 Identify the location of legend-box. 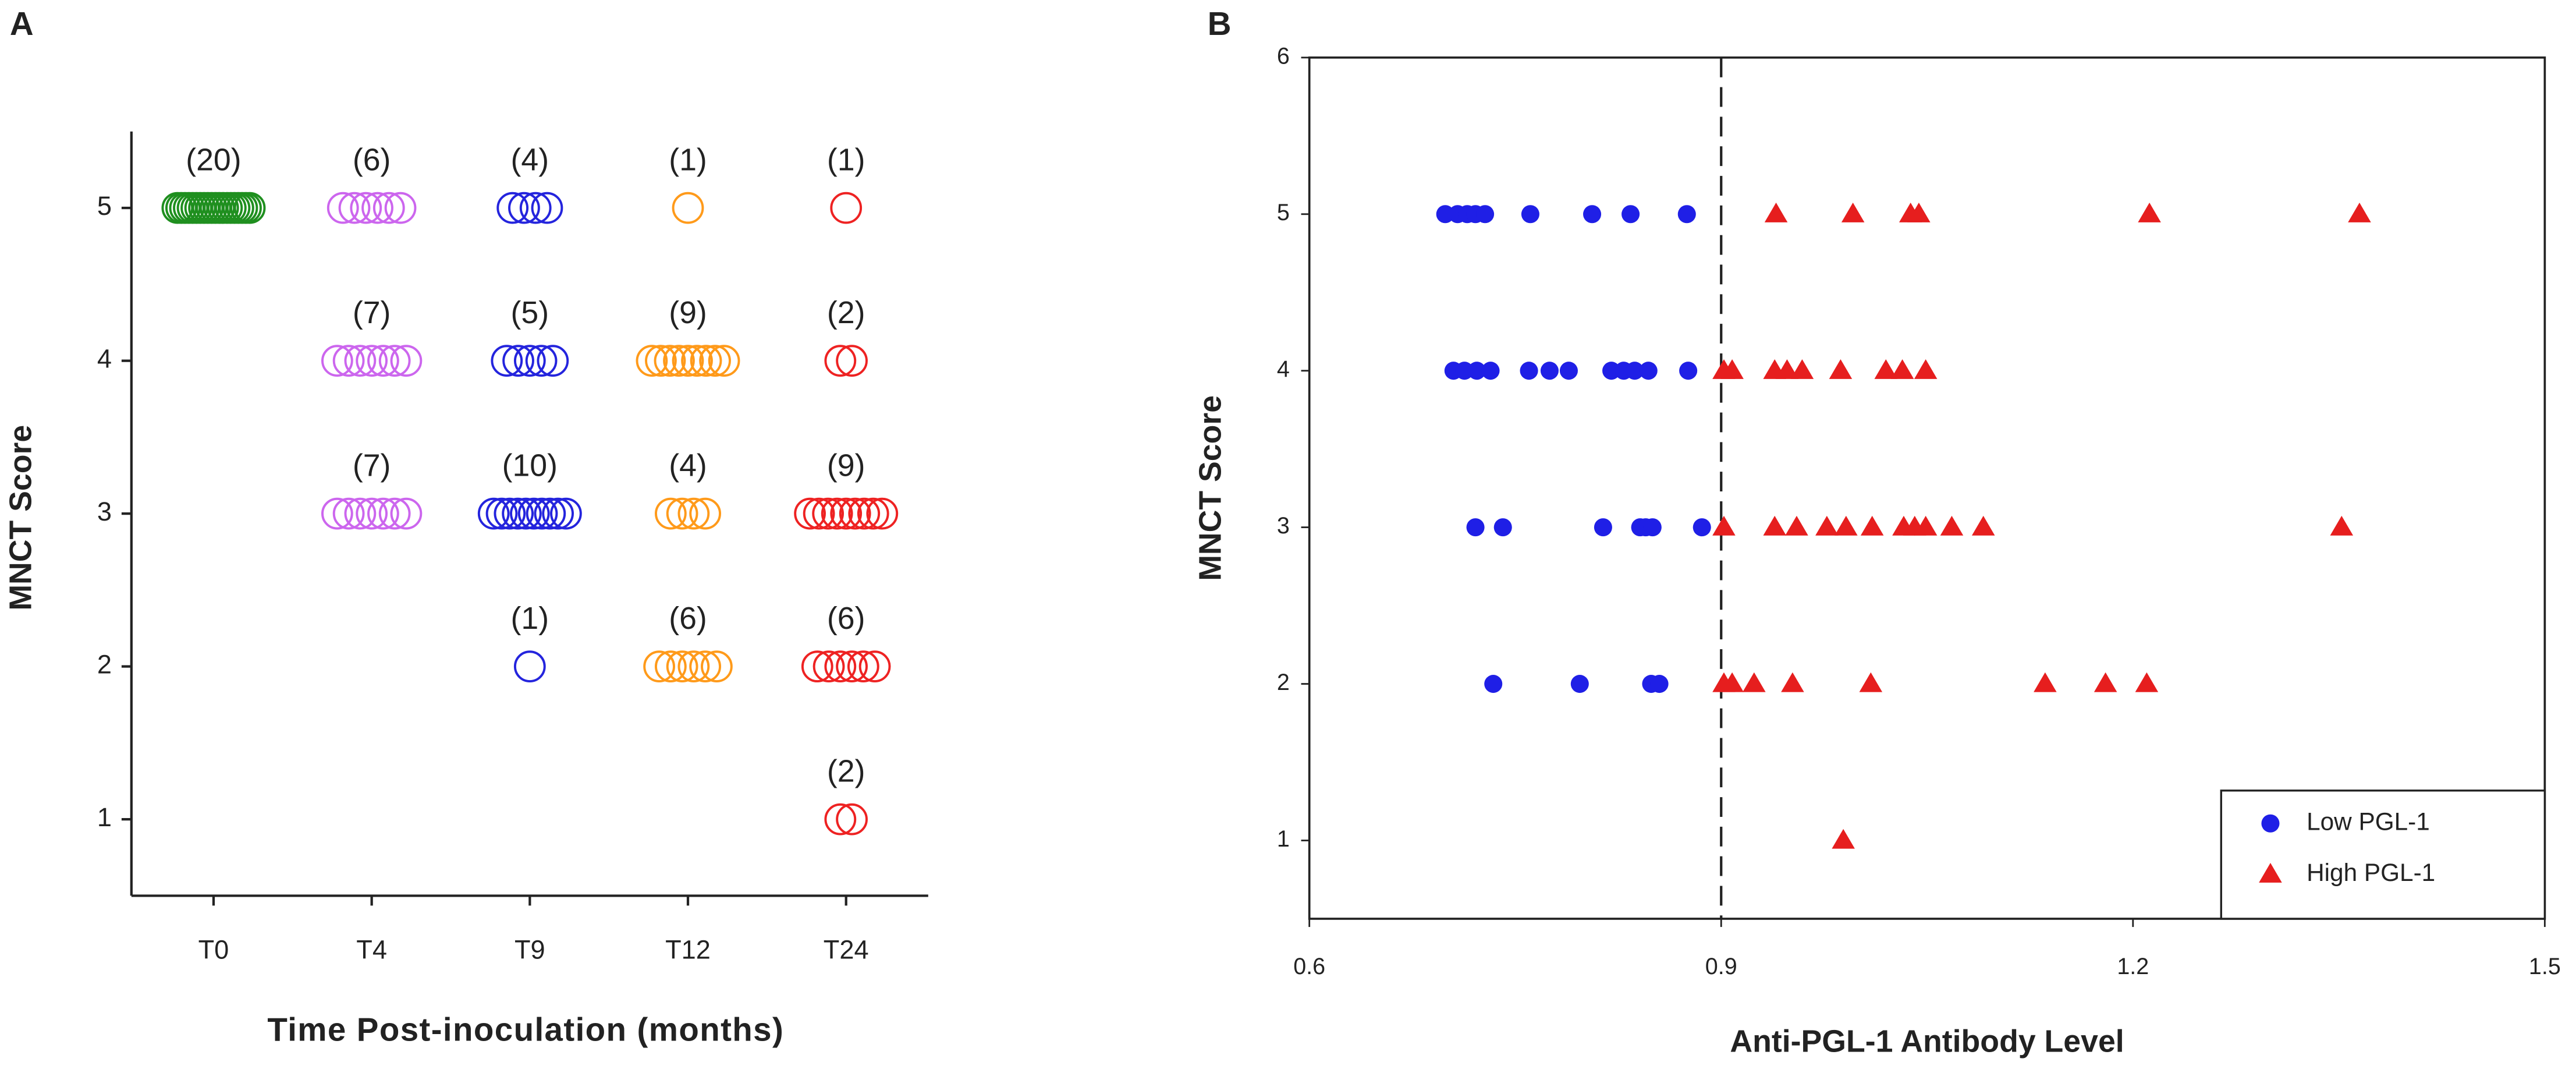
(2383, 855).